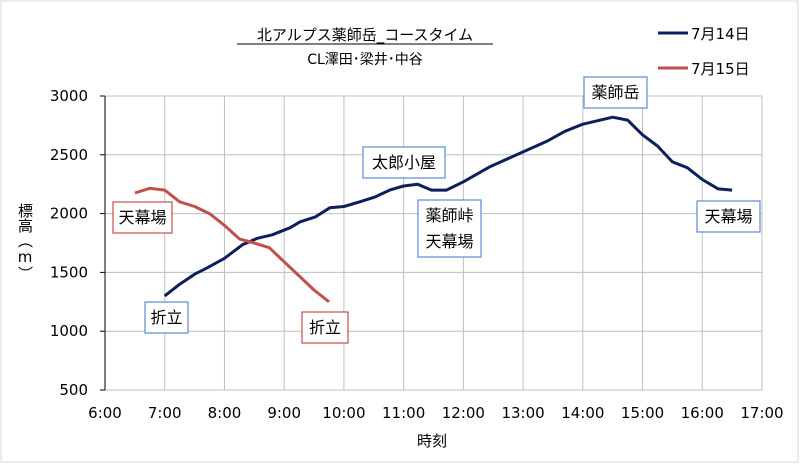  I want to click on x-tick-label: 10:00, so click(343, 413).